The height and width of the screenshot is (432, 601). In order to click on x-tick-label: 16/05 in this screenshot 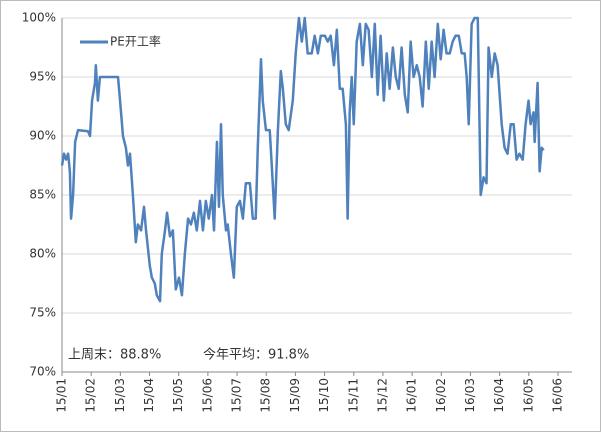, I will do `click(528, 395)`.